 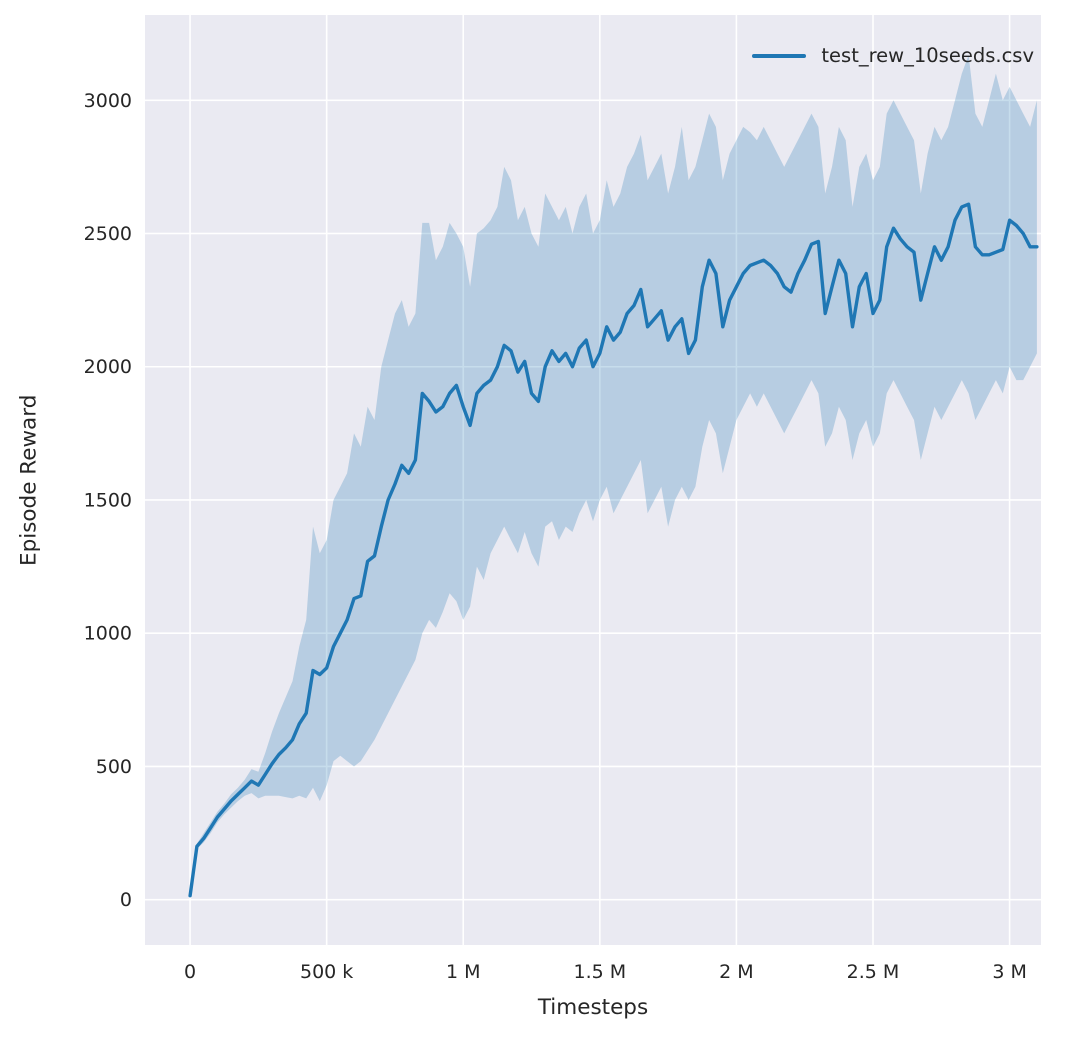 I want to click on x-tick-label: 2 M, so click(x=736, y=972).